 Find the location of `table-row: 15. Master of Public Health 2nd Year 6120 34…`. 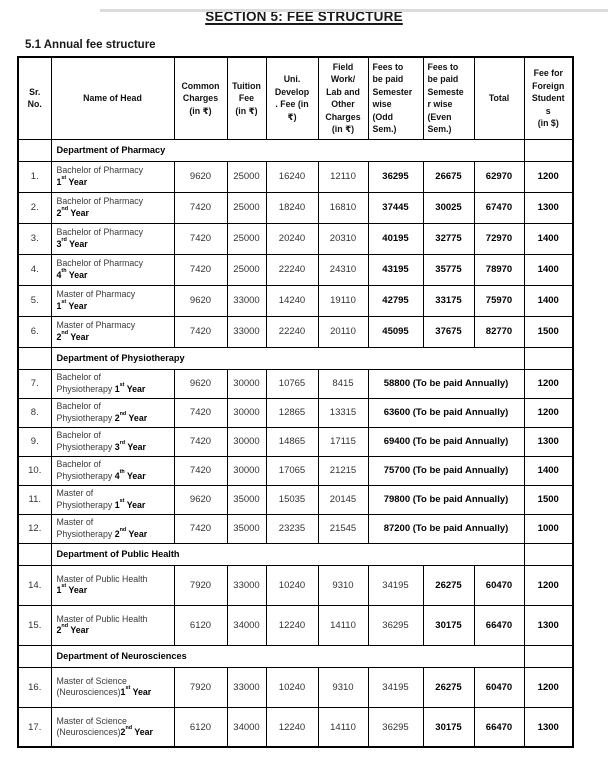

table-row: 15. Master of Public Health 2nd Year 6120 34… is located at coordinates (295, 625).